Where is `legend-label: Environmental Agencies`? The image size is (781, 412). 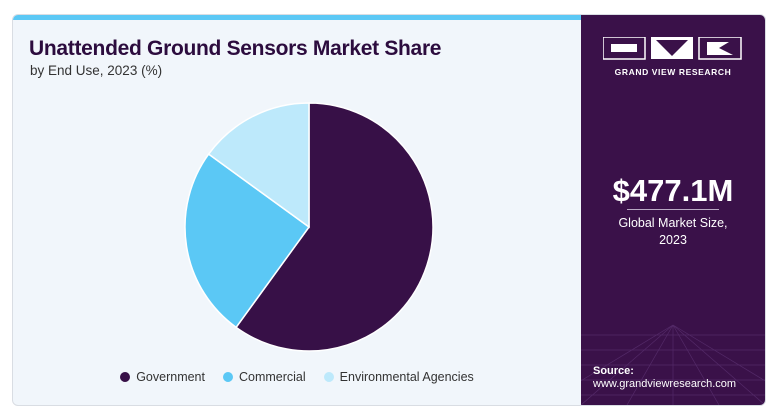 legend-label: Environmental Agencies is located at coordinates (406, 377).